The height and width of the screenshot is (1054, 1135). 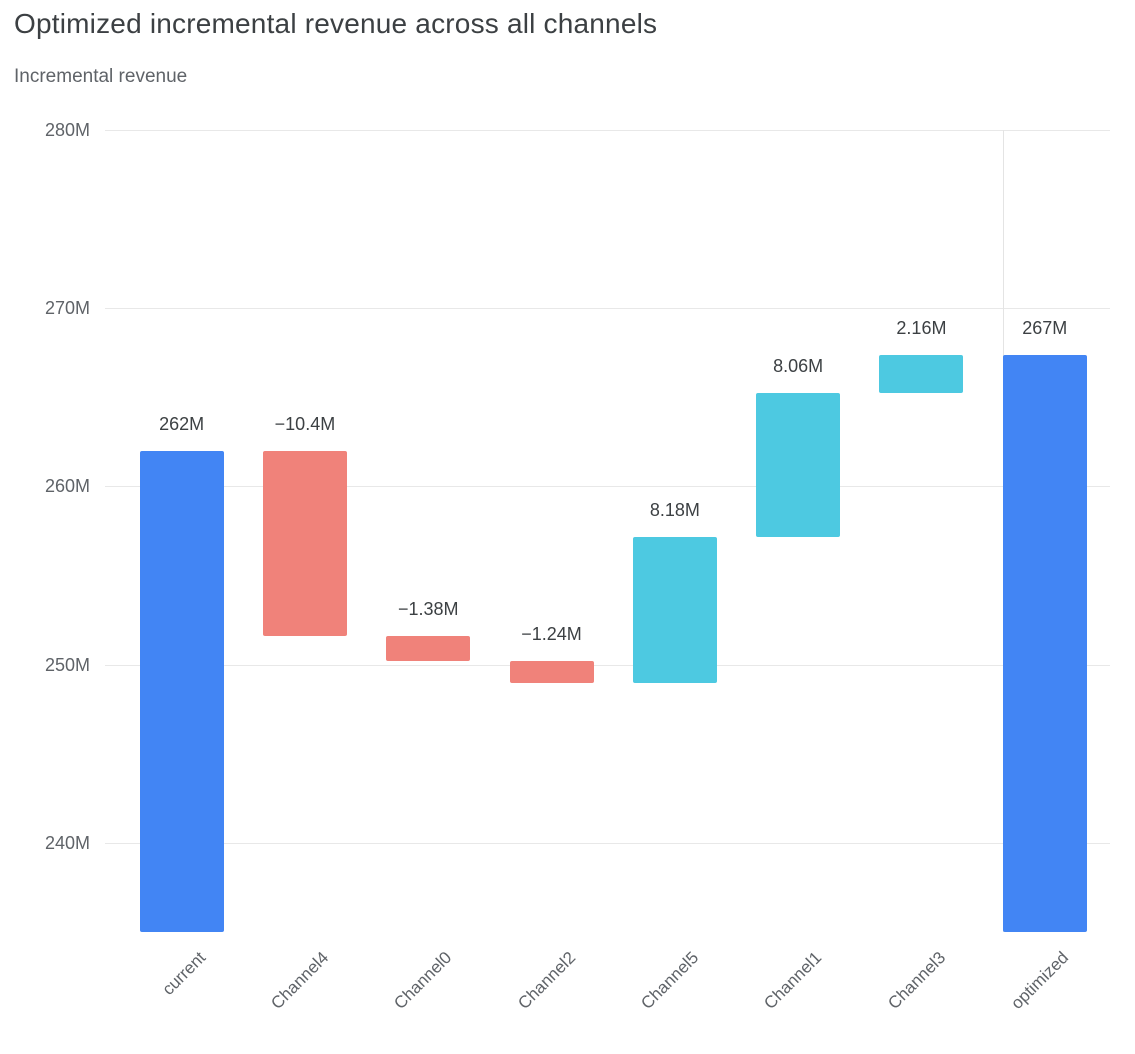 I want to click on bar-value-label: −1.38M, so click(x=428, y=609).